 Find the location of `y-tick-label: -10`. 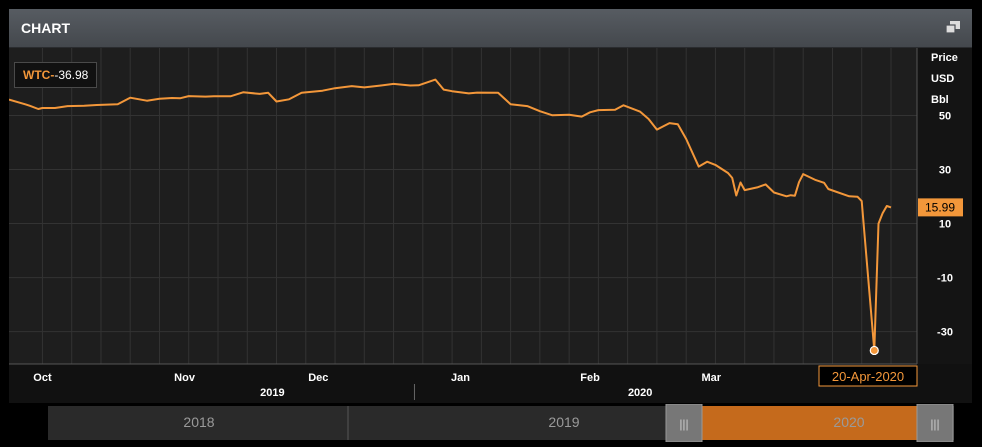

y-tick-label: -10 is located at coordinates (945, 279).